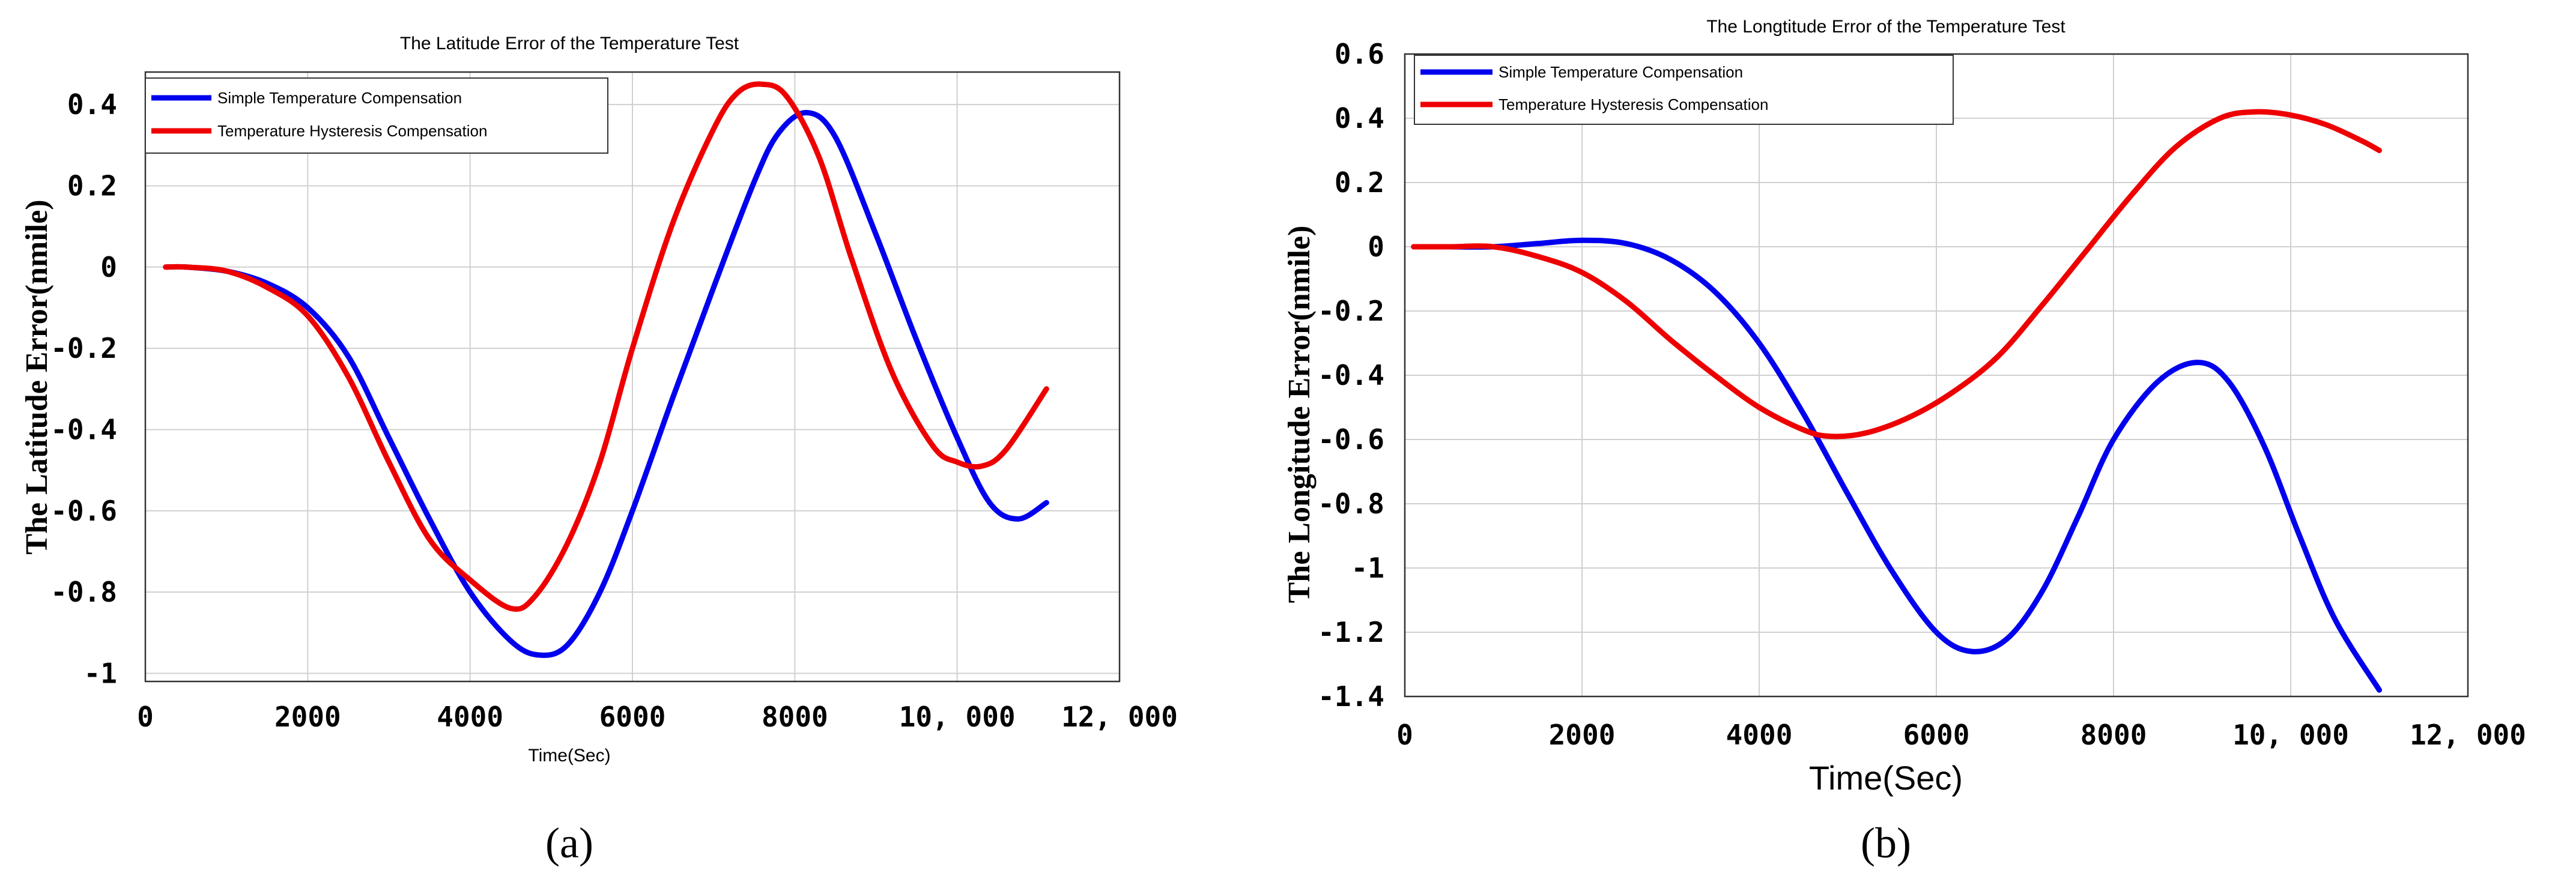  What do you see at coordinates (569, 843) in the screenshot?
I see `chart-a-caption: (a)` at bounding box center [569, 843].